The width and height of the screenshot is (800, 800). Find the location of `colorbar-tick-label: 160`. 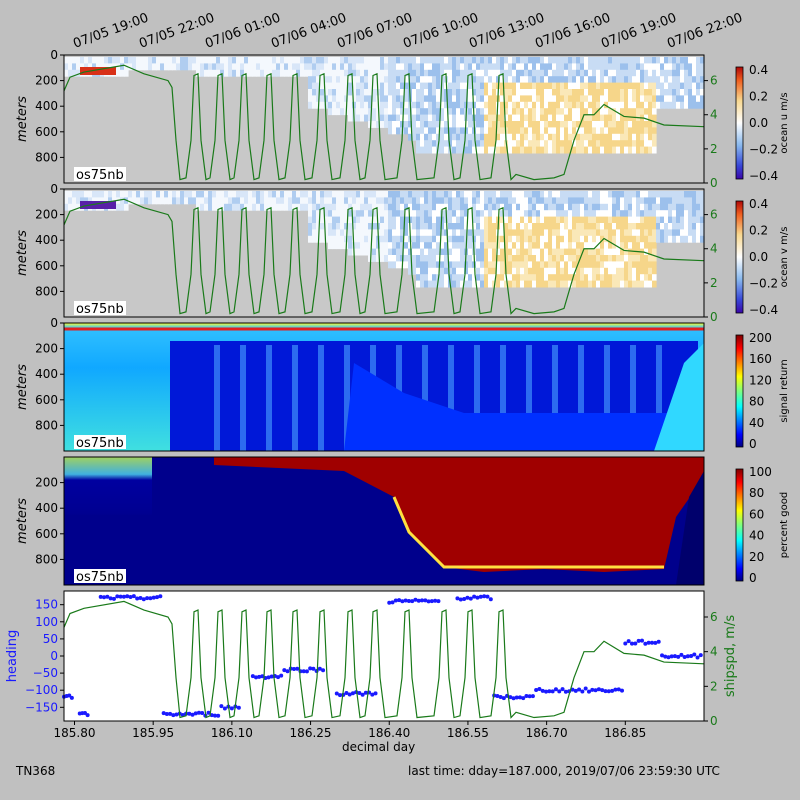

colorbar-tick-label: 160 is located at coordinates (760, 359).